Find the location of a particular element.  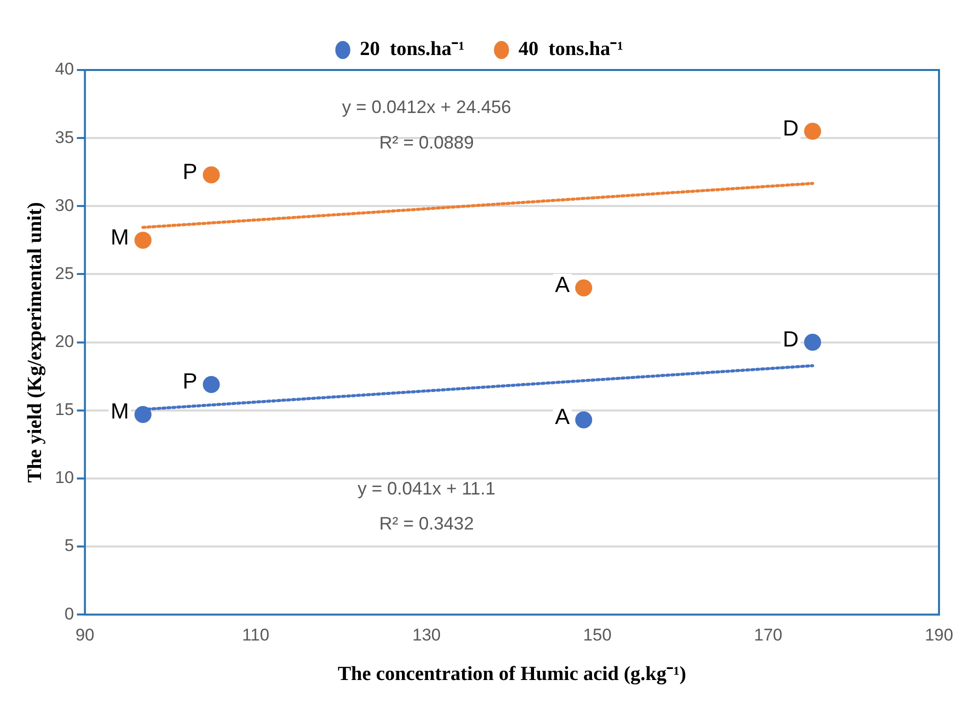

legend-label: 20 tons.ha⁻¹ is located at coordinates (412, 49).